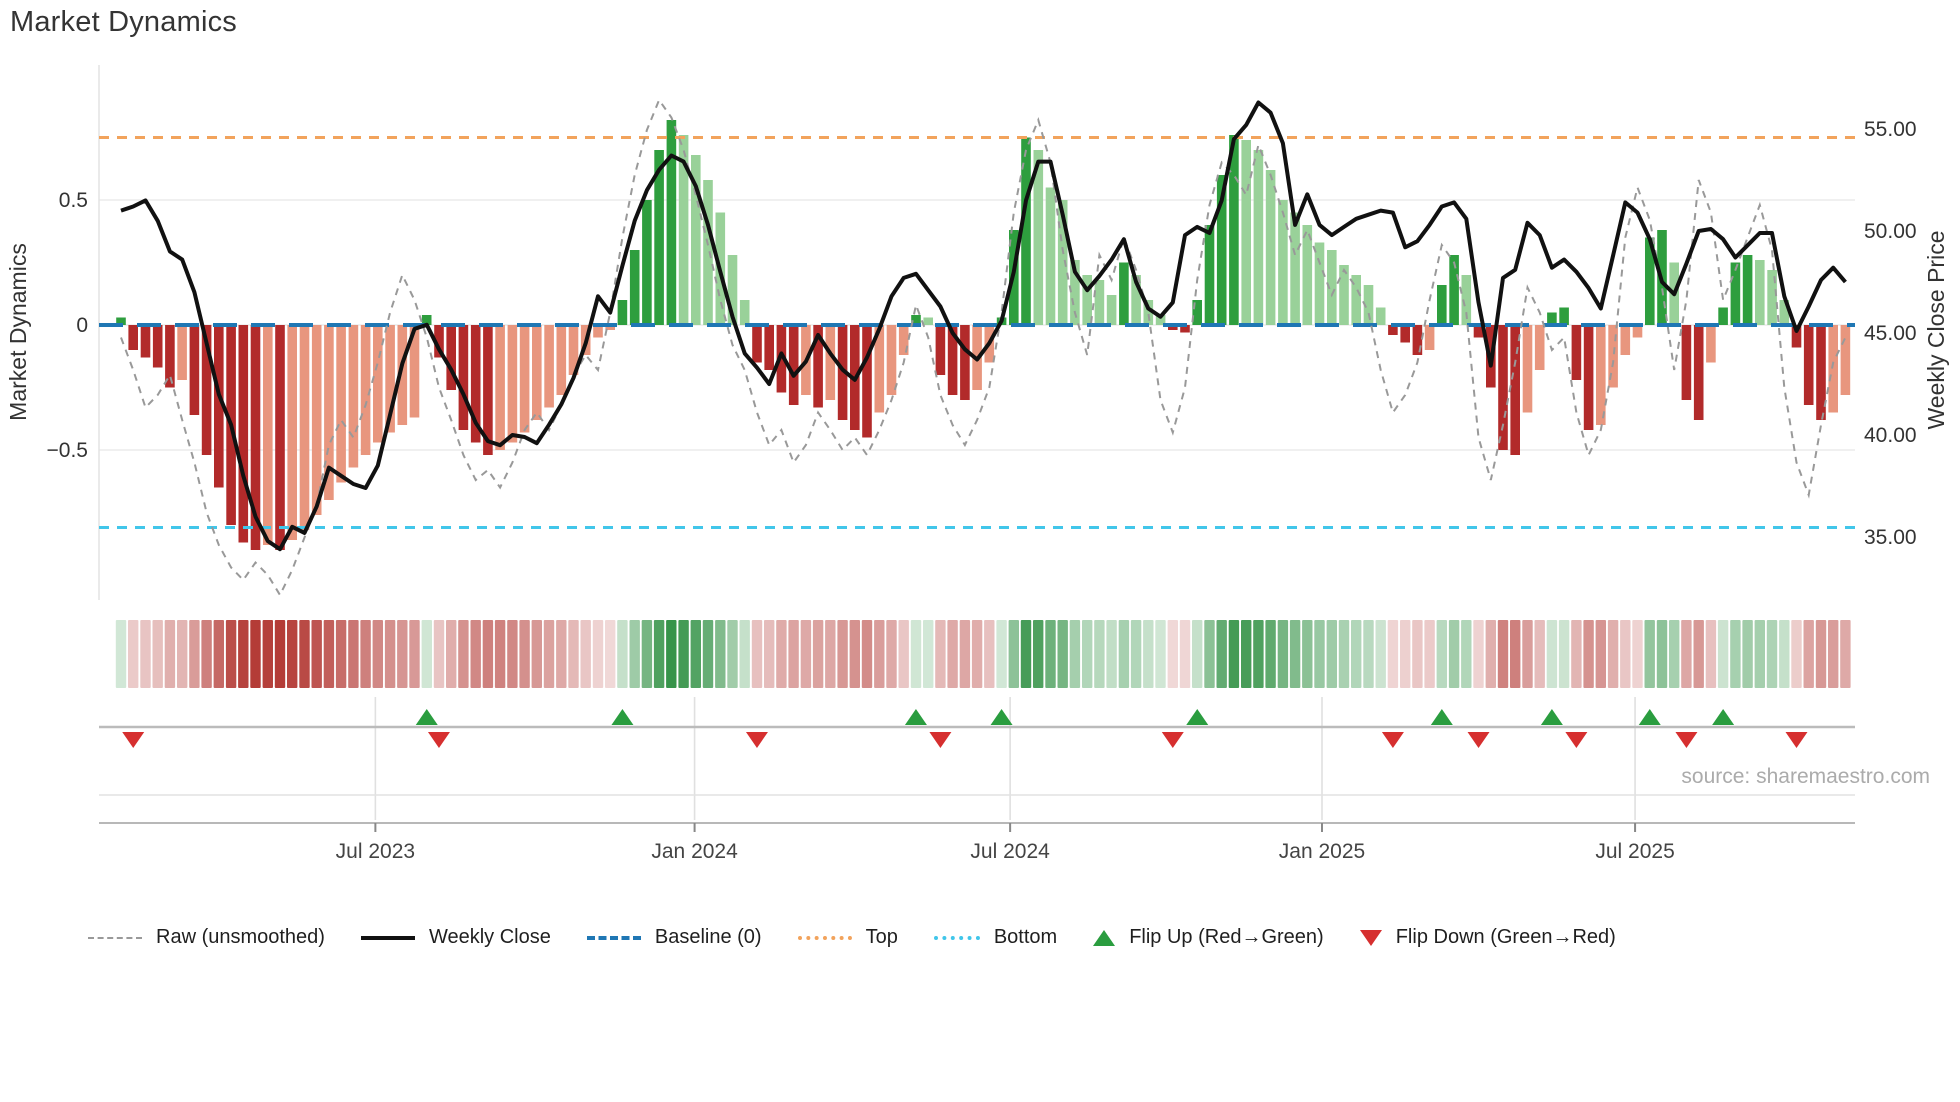 This screenshot has height=1102, width=1960. Describe the element at coordinates (82, 325) in the screenshot. I see `left-tick-label: 0` at that location.